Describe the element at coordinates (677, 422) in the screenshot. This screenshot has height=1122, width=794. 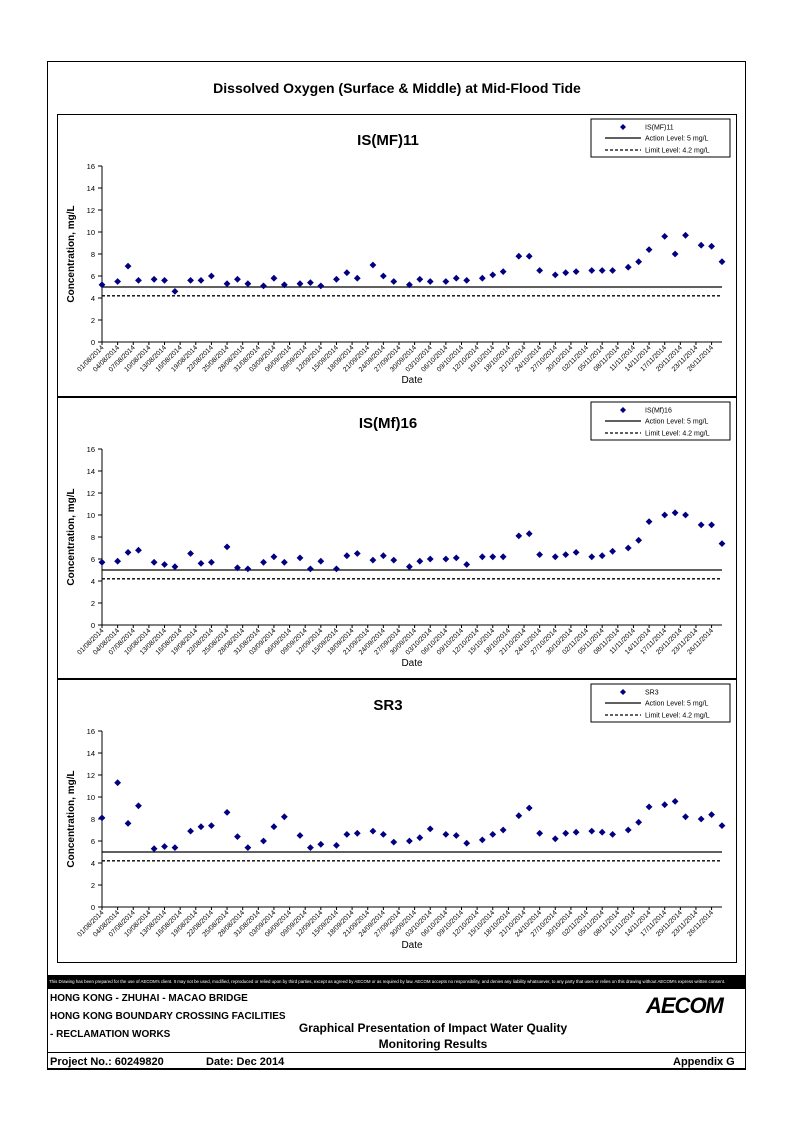
I see `chart-is-mf-16-legend-label: Action Level: 5 mg/L` at that location.